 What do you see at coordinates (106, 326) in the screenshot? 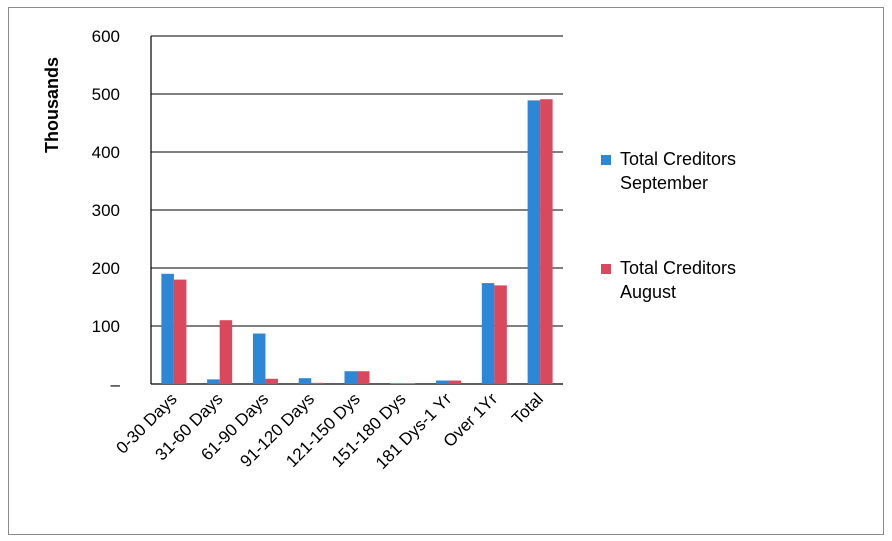
I see `y-tick-label: 100` at bounding box center [106, 326].